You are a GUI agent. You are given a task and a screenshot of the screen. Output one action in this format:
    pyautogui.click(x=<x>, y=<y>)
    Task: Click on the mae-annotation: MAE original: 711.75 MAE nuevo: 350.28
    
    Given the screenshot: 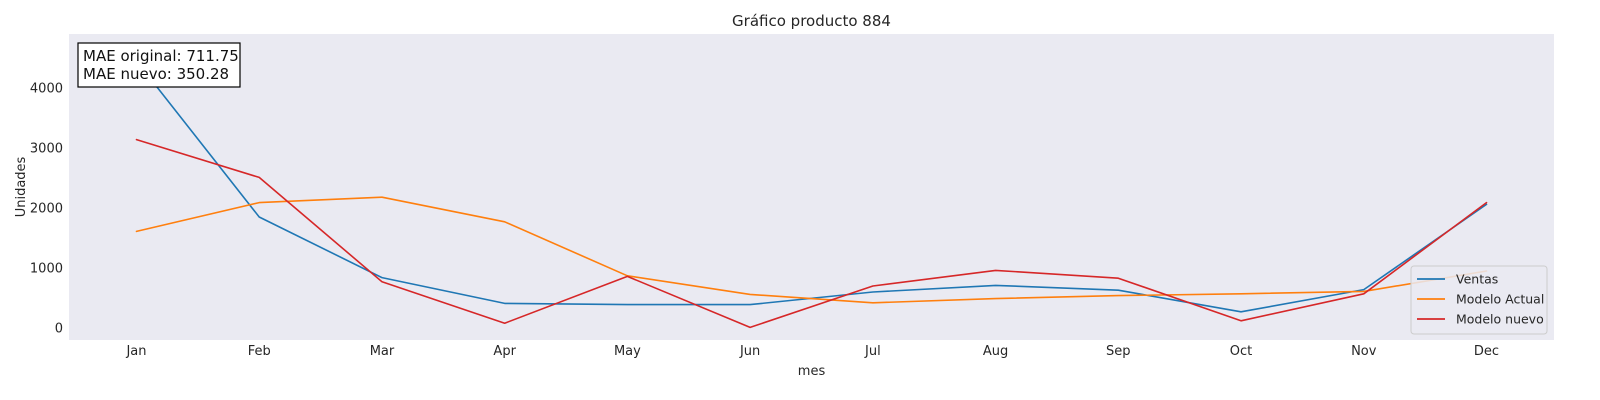 What is the action you would take?
    pyautogui.click(x=159, y=65)
    